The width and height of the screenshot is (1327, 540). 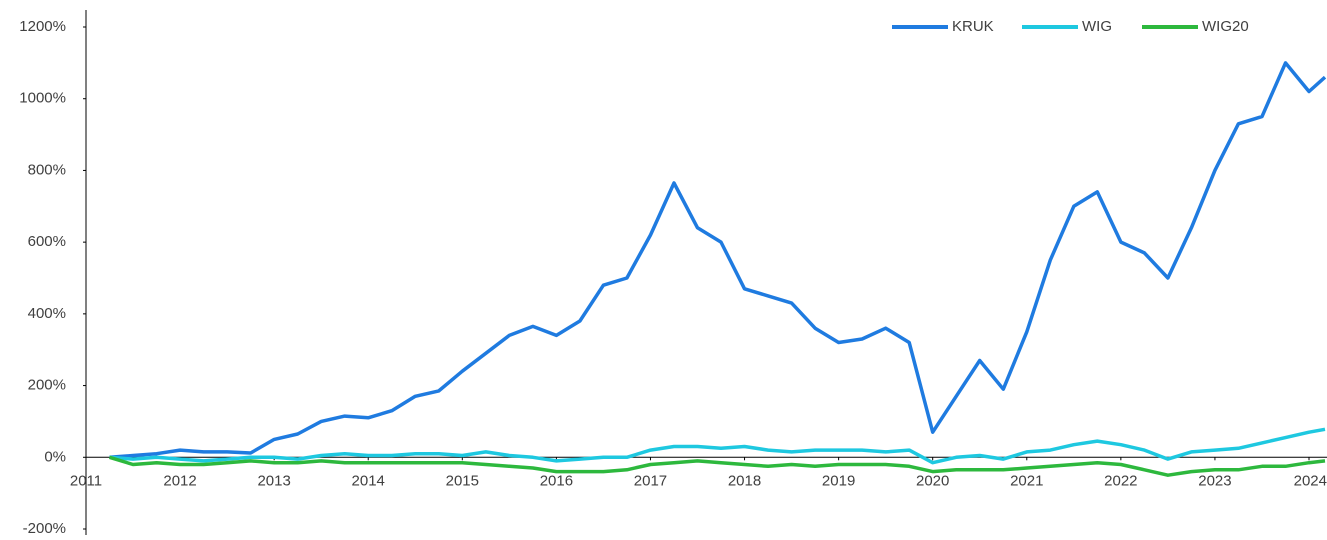 What do you see at coordinates (179, 480) in the screenshot?
I see `x-tick-label: 2012` at bounding box center [179, 480].